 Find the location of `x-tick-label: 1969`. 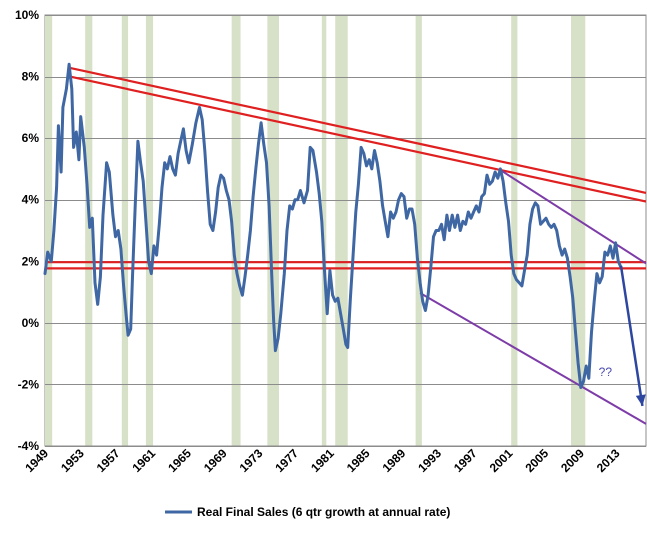

x-tick-label: 1969 is located at coordinates (215, 460).